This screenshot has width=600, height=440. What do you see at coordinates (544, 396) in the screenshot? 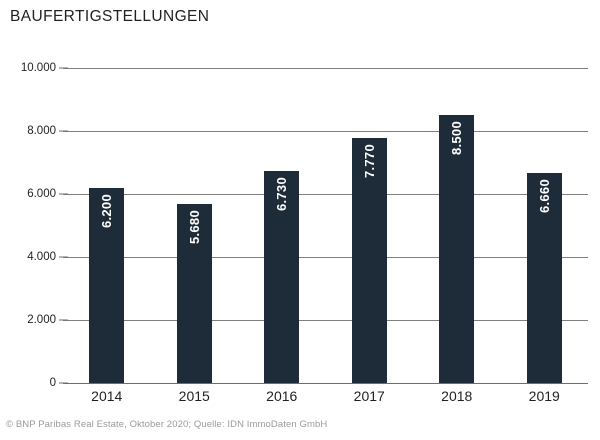
I see `x-axis-tick-label: 2019` at bounding box center [544, 396].